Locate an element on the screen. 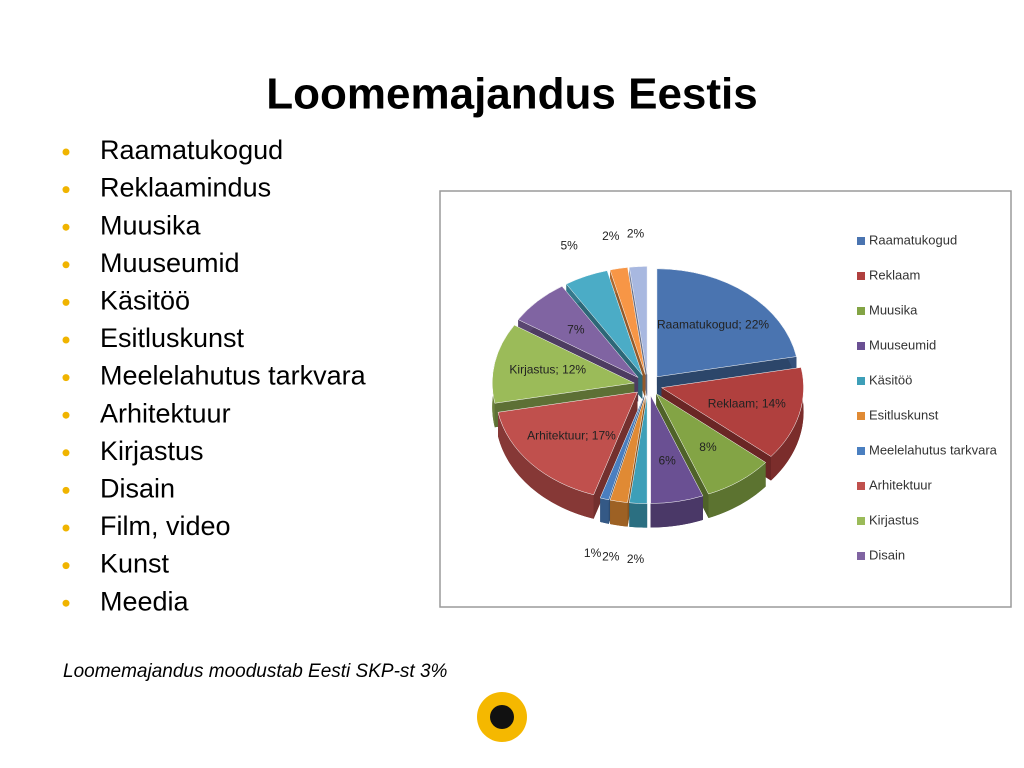 This screenshot has height=768, width=1024. bullet-text: Muuseumid is located at coordinates (170, 263).